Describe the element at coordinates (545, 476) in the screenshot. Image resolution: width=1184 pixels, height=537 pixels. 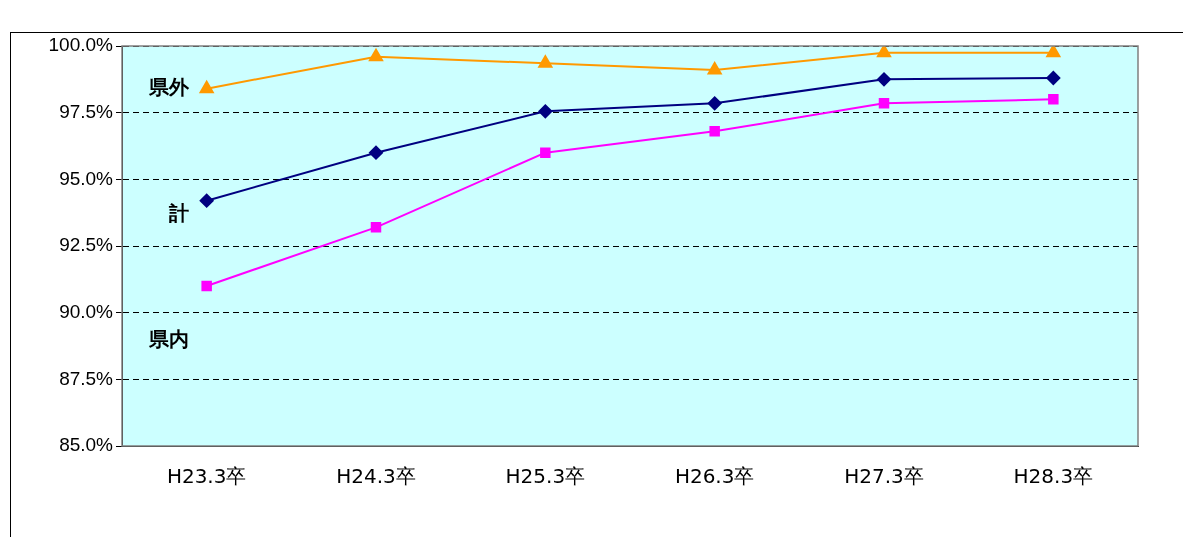
I see `x-tick-label: H25.3卒` at that location.